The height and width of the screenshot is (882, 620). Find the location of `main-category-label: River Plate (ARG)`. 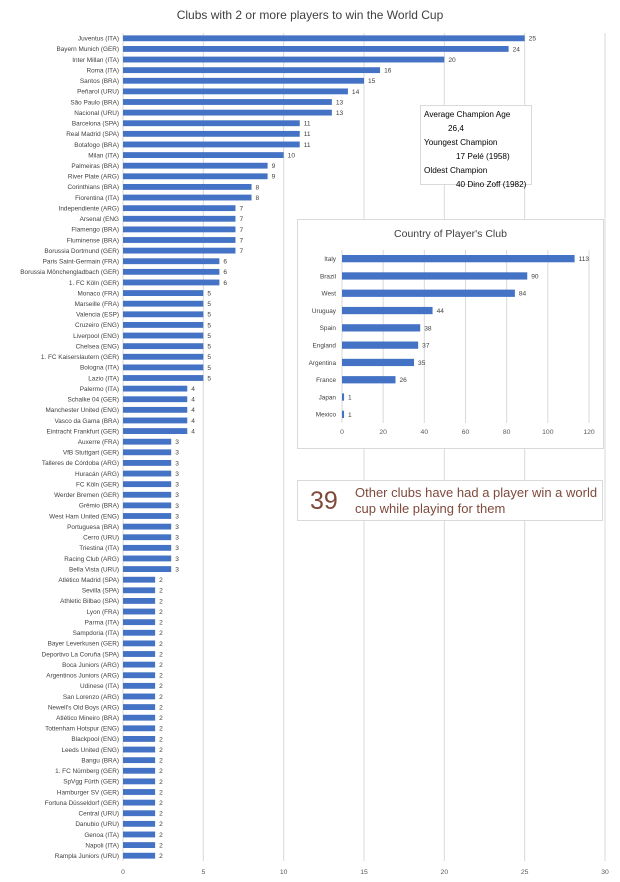

main-category-label: River Plate (ARG) is located at coordinates (93, 177).